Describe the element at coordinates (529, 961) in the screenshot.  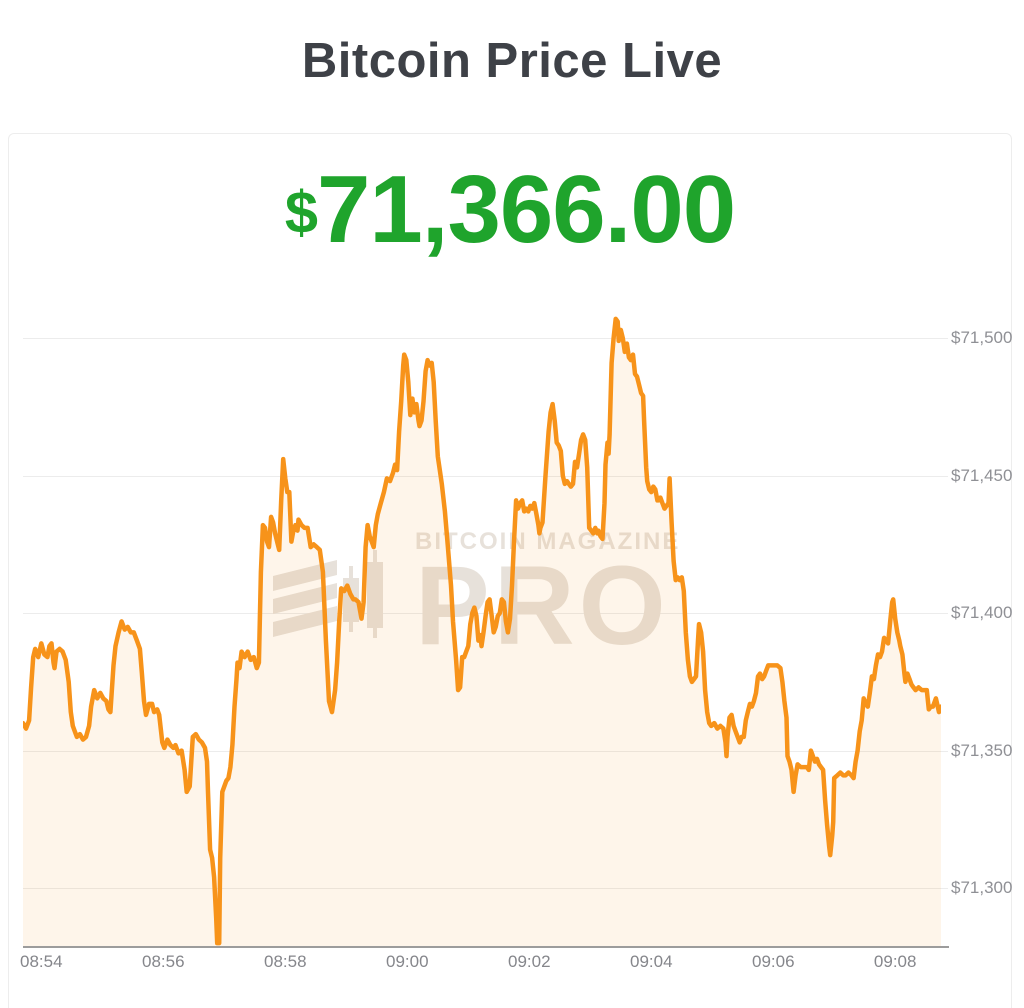
I see `x-axis-tick-label: 09:02` at that location.